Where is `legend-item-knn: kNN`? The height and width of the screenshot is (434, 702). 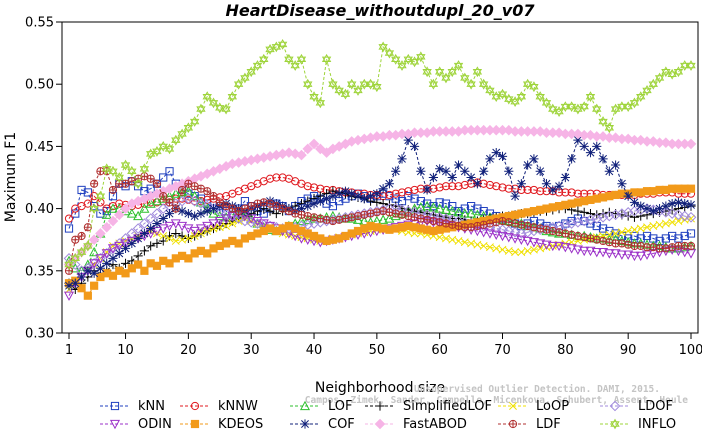 legend-item-knn: kNN is located at coordinates (132, 406).